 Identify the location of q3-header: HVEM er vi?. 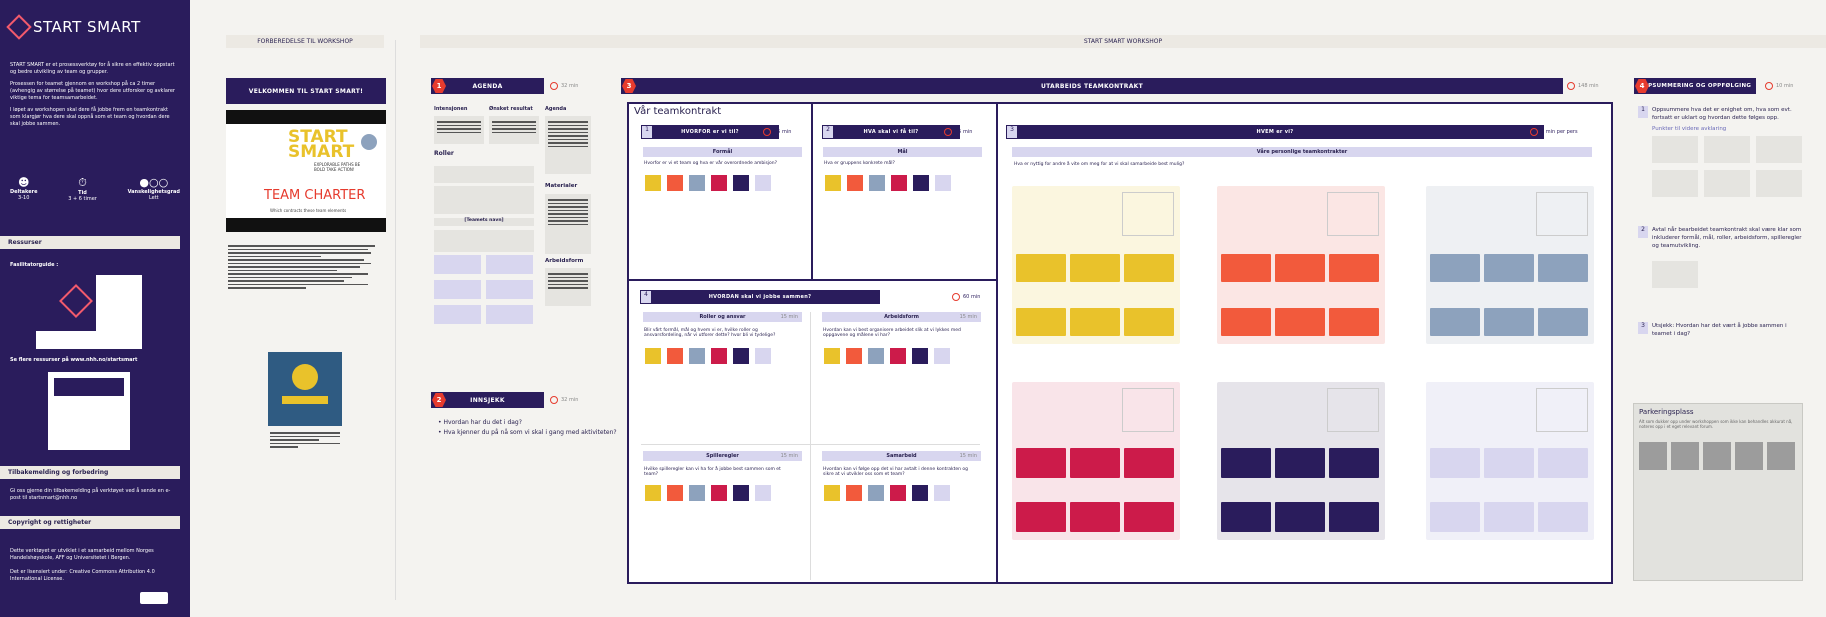
(1275, 132).